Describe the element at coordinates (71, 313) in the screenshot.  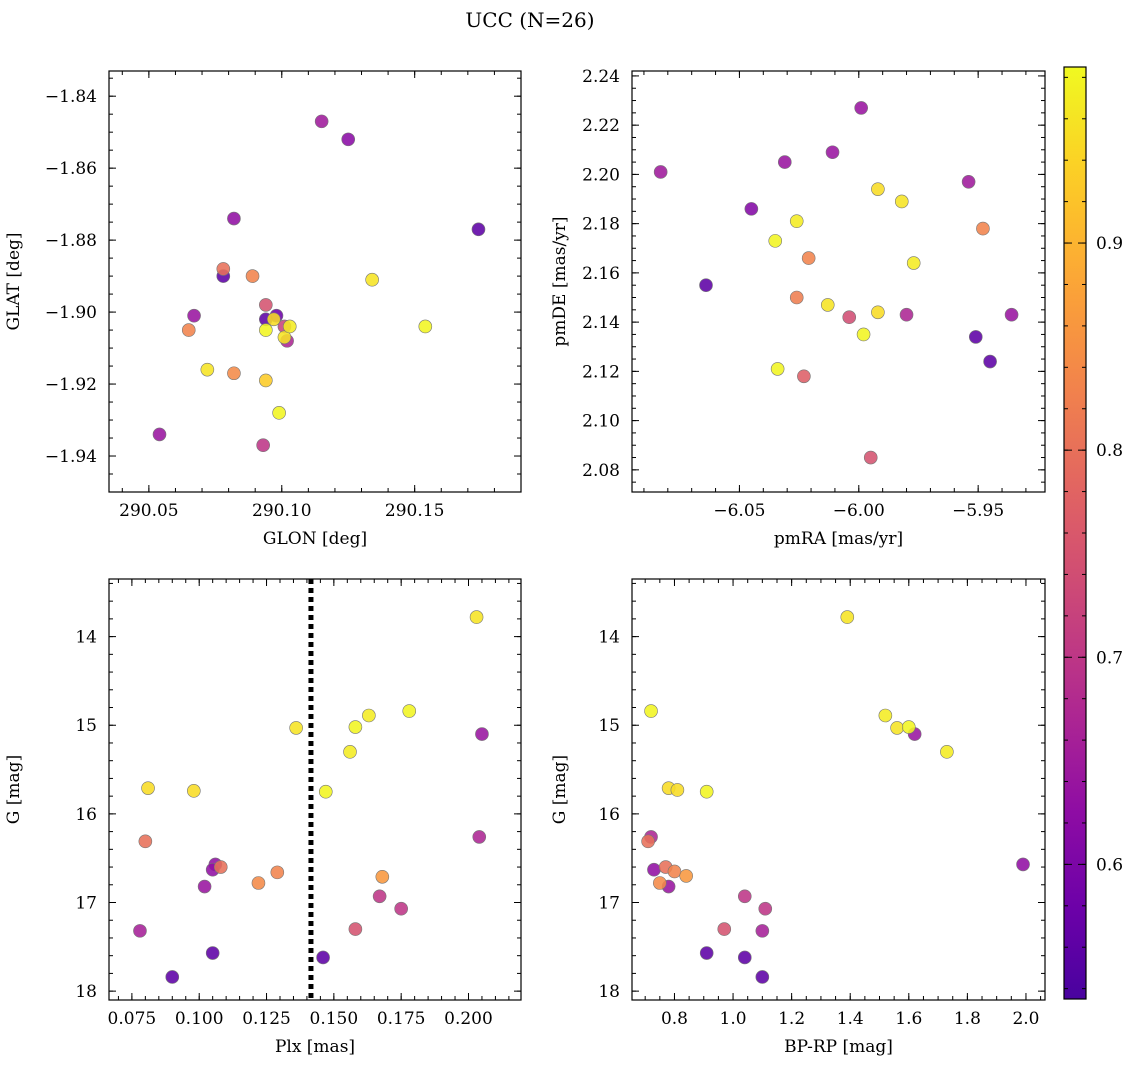
I see `y-tick-label: −1.90` at that location.